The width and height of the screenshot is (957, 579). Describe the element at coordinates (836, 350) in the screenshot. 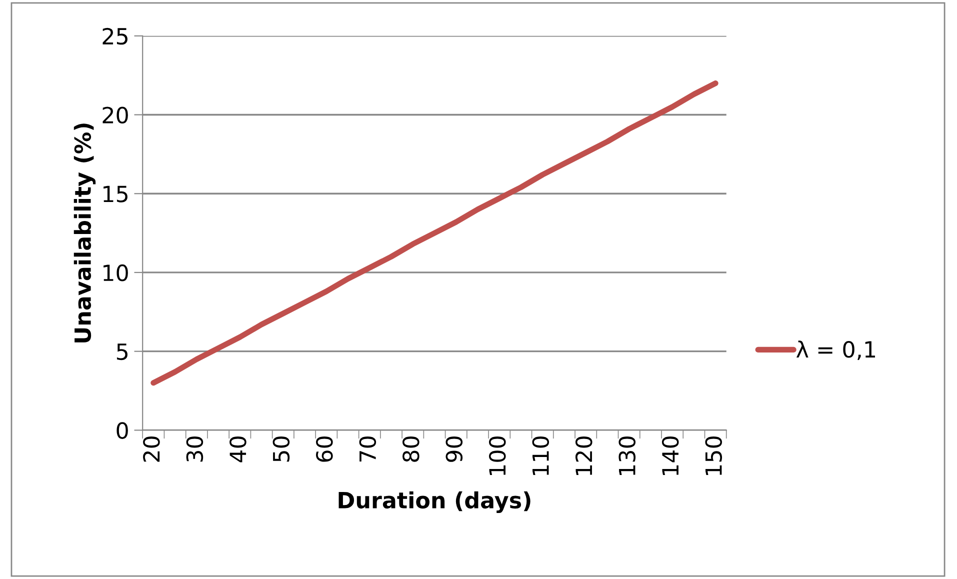

I see `legend-label: λ = 0,1` at that location.